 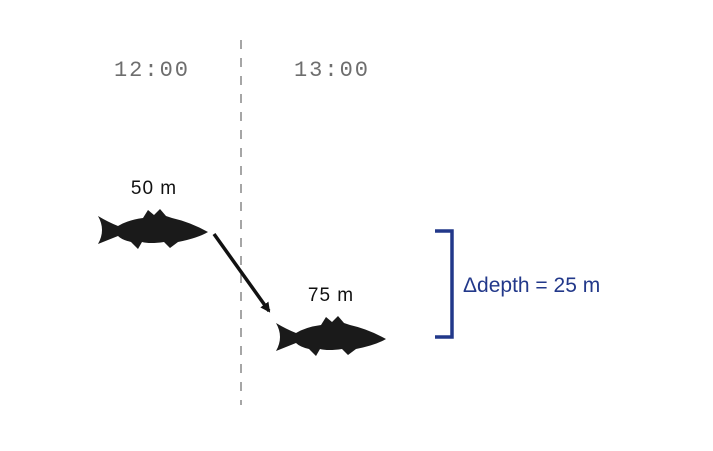 What do you see at coordinates (531, 285) in the screenshot?
I see `depth-difference: Δdepth = 25 m` at bounding box center [531, 285].